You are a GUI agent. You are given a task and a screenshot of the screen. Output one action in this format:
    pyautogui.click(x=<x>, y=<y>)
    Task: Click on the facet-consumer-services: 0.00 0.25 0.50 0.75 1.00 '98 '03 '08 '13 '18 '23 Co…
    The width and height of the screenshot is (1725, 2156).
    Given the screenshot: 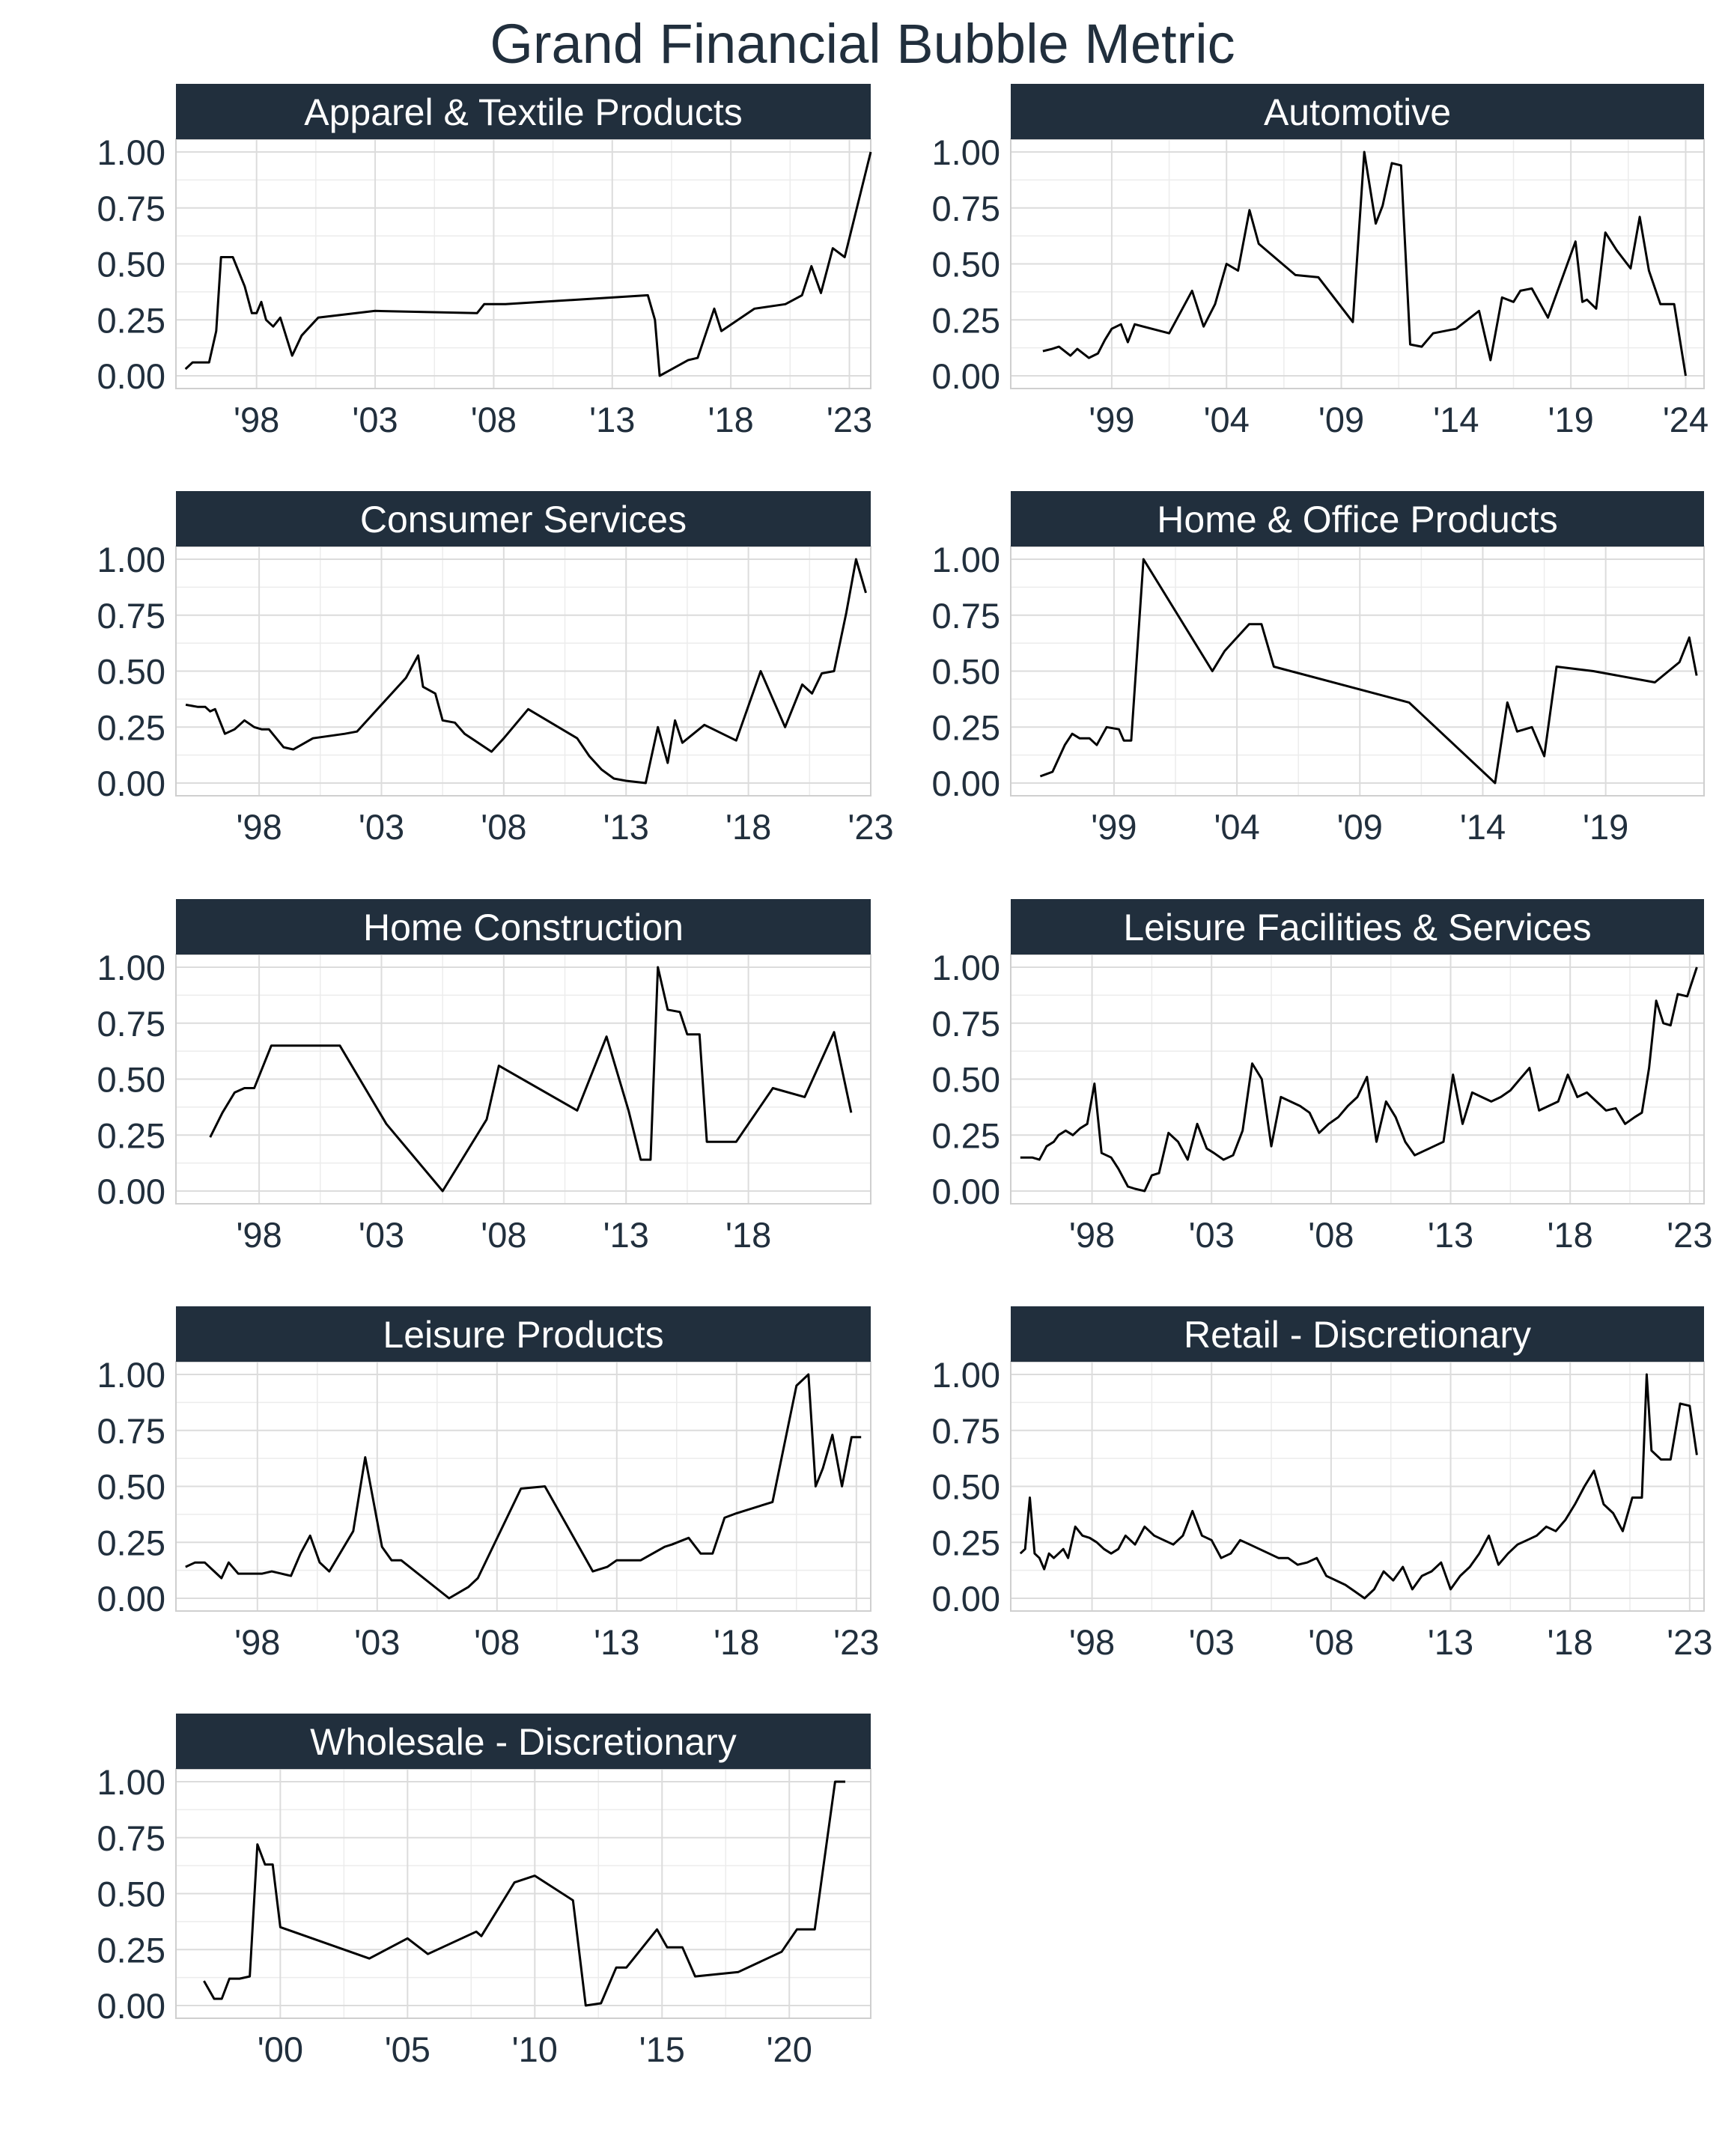 What is the action you would take?
    pyautogui.click(x=496, y=669)
    